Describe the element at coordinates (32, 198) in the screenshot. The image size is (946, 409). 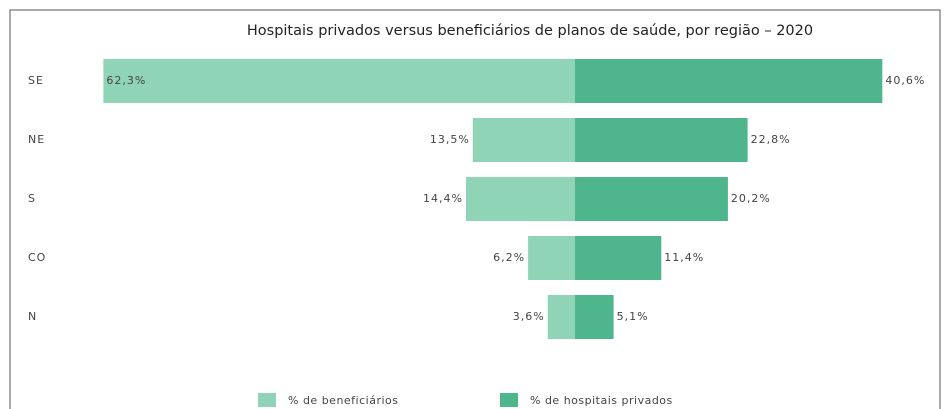
I see `category-label: S` at that location.